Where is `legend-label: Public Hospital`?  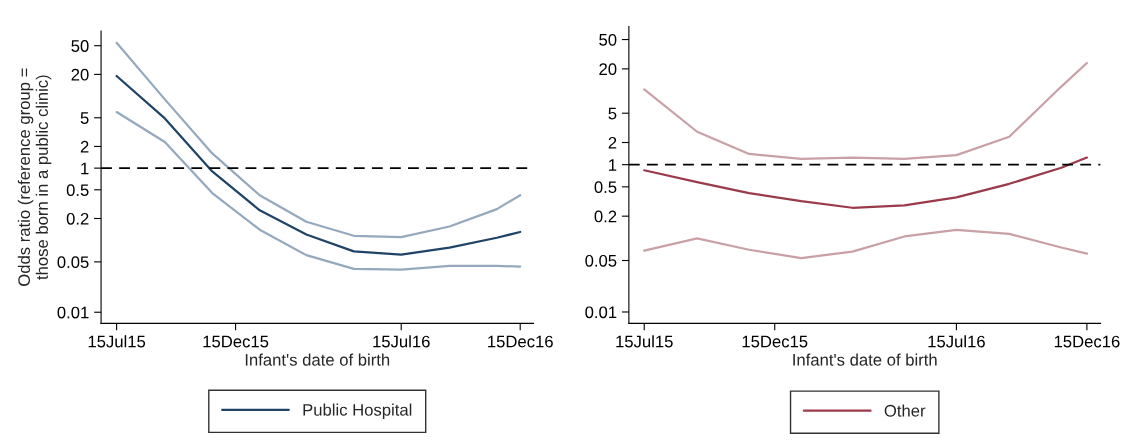 legend-label: Public Hospital is located at coordinates (357, 411).